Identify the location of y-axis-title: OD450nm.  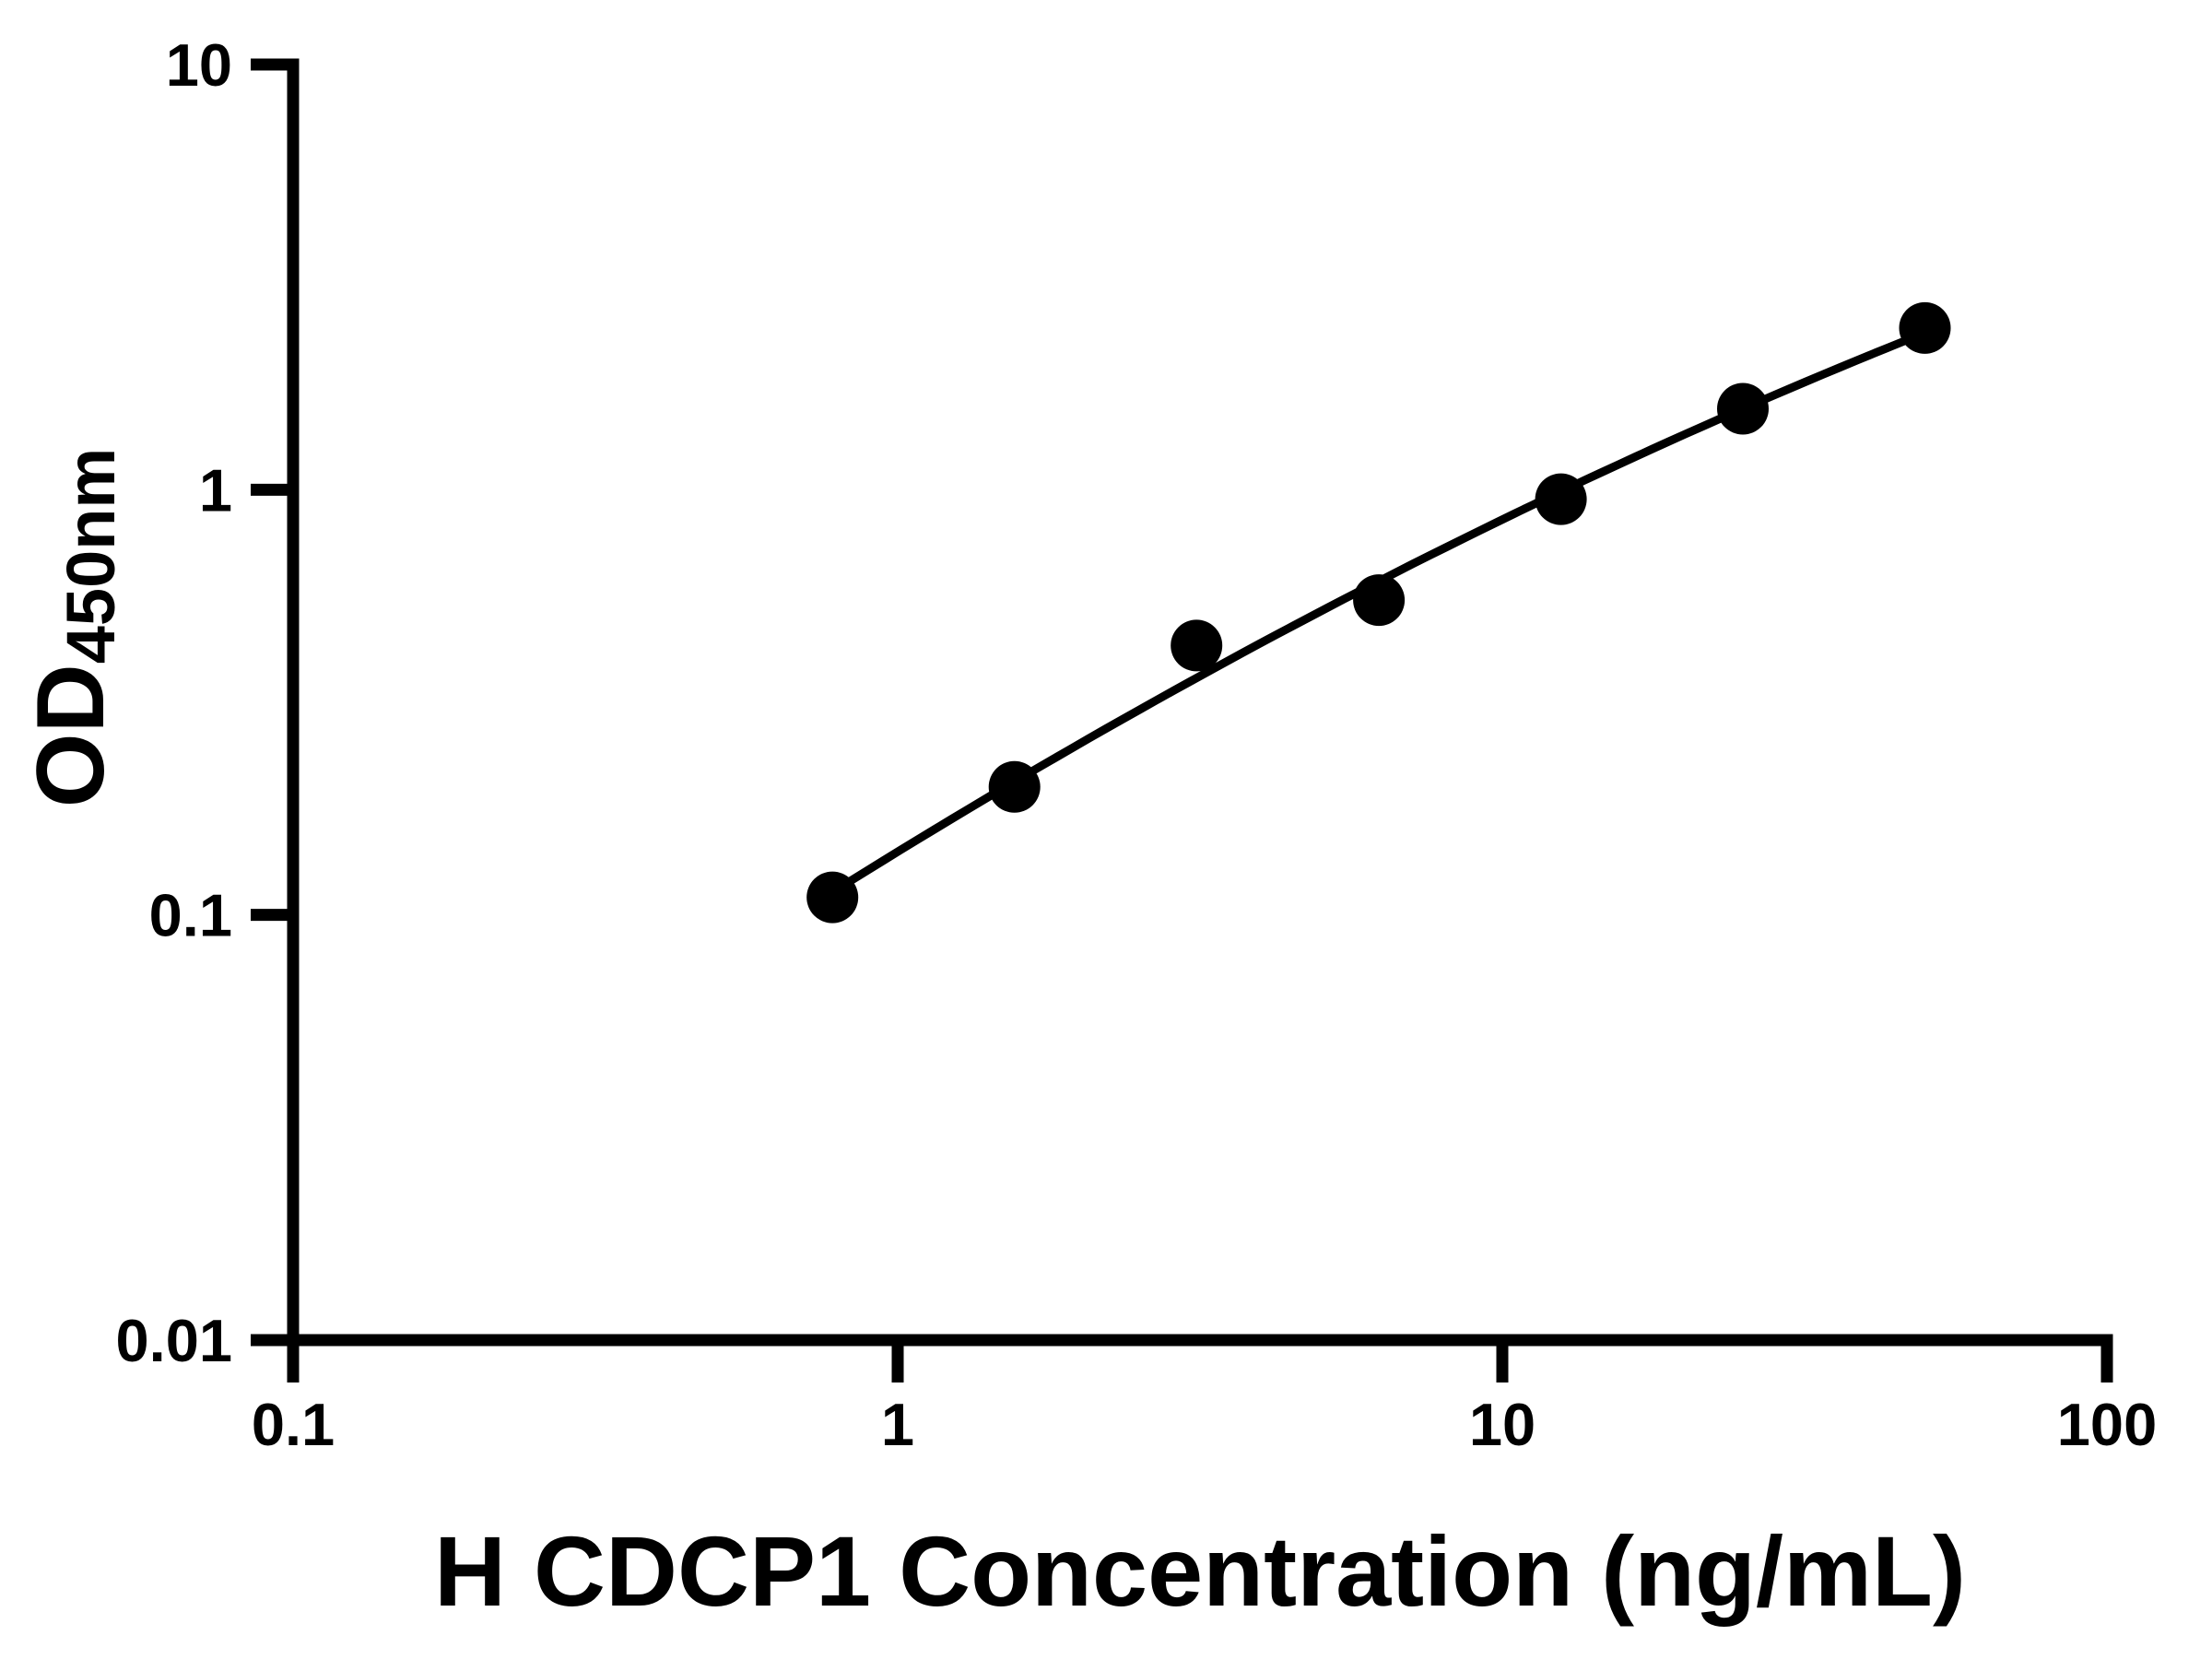
(73, 627).